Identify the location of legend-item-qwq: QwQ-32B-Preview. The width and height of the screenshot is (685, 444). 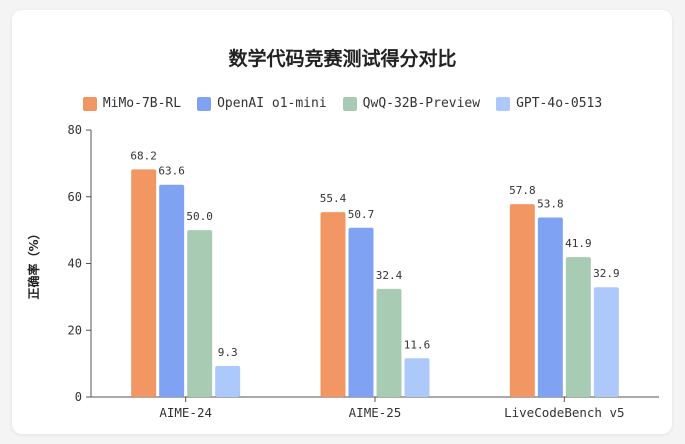
(411, 103).